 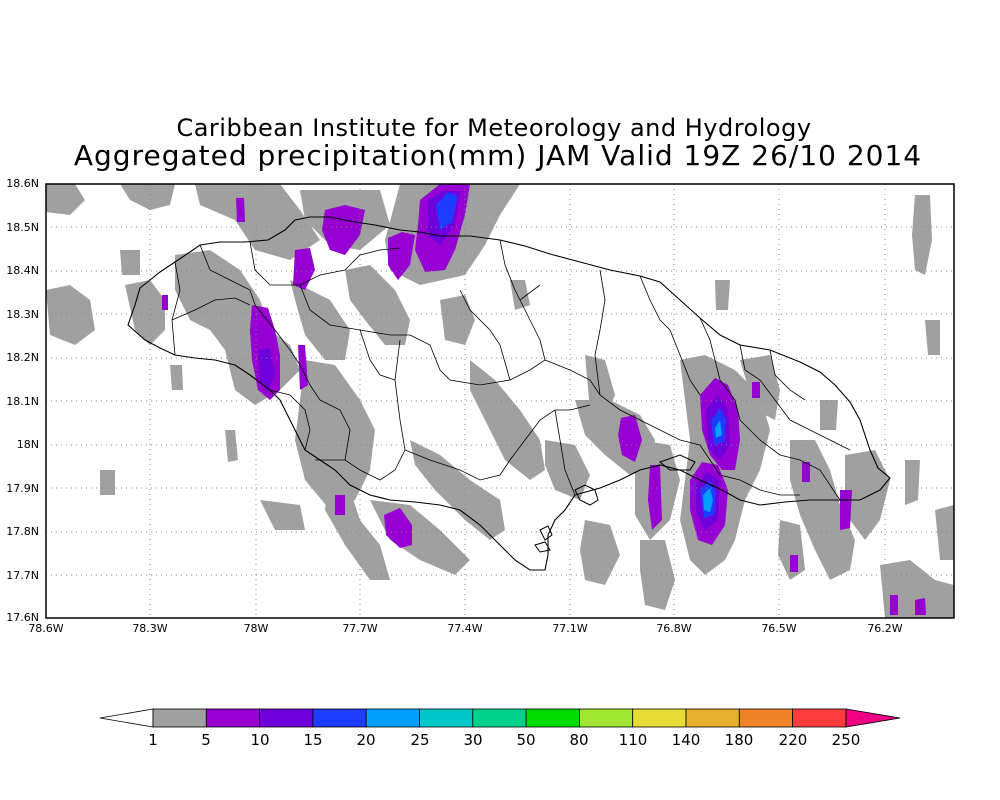 I want to click on lat-label-18.6: 18.6N, so click(x=22, y=183).